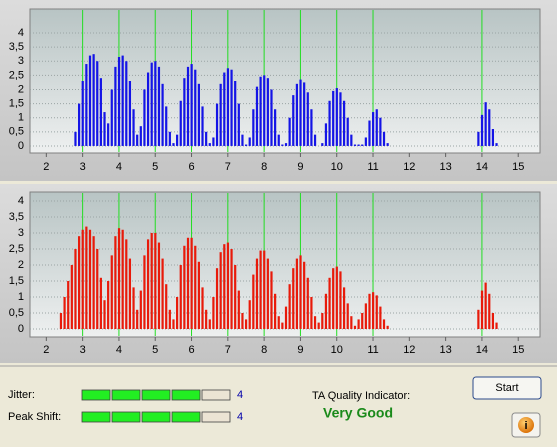  I want to click on x-tick-label: 9, so click(300, 167).